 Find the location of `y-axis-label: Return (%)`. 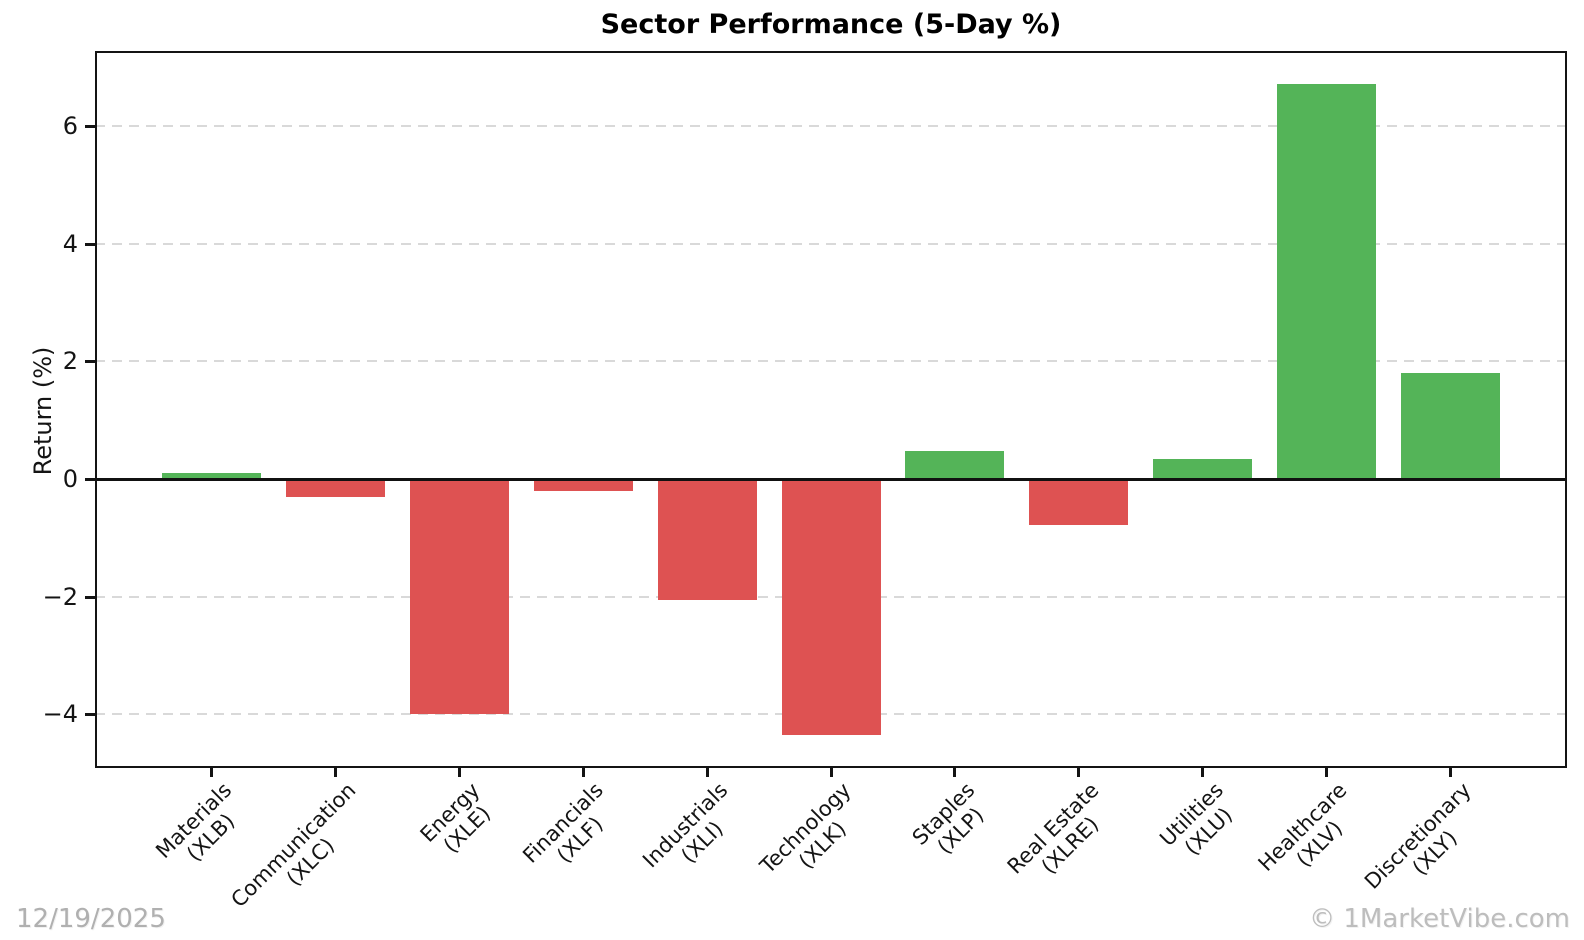

y-axis-label: Return (%) is located at coordinates (43, 411).